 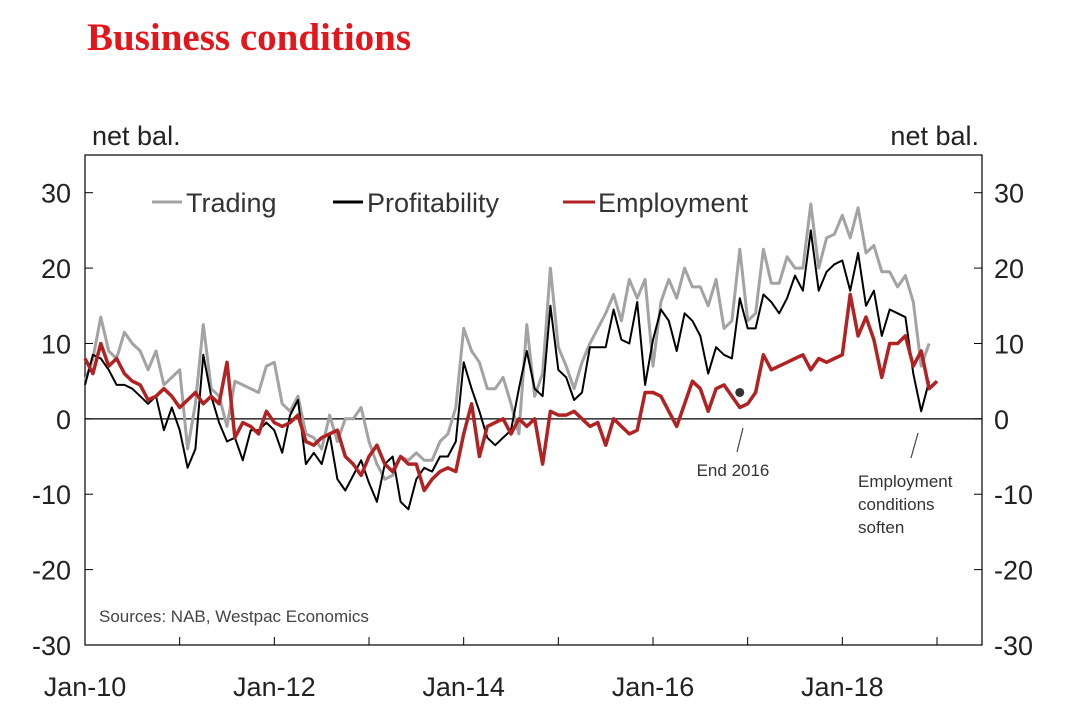 I want to click on end-2016-leader, so click(x=740, y=440).